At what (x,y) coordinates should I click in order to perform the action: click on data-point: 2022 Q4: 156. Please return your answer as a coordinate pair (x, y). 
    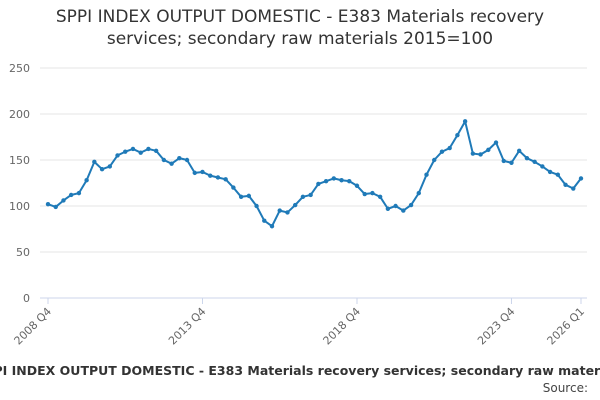
    Looking at the image, I should click on (480, 154).